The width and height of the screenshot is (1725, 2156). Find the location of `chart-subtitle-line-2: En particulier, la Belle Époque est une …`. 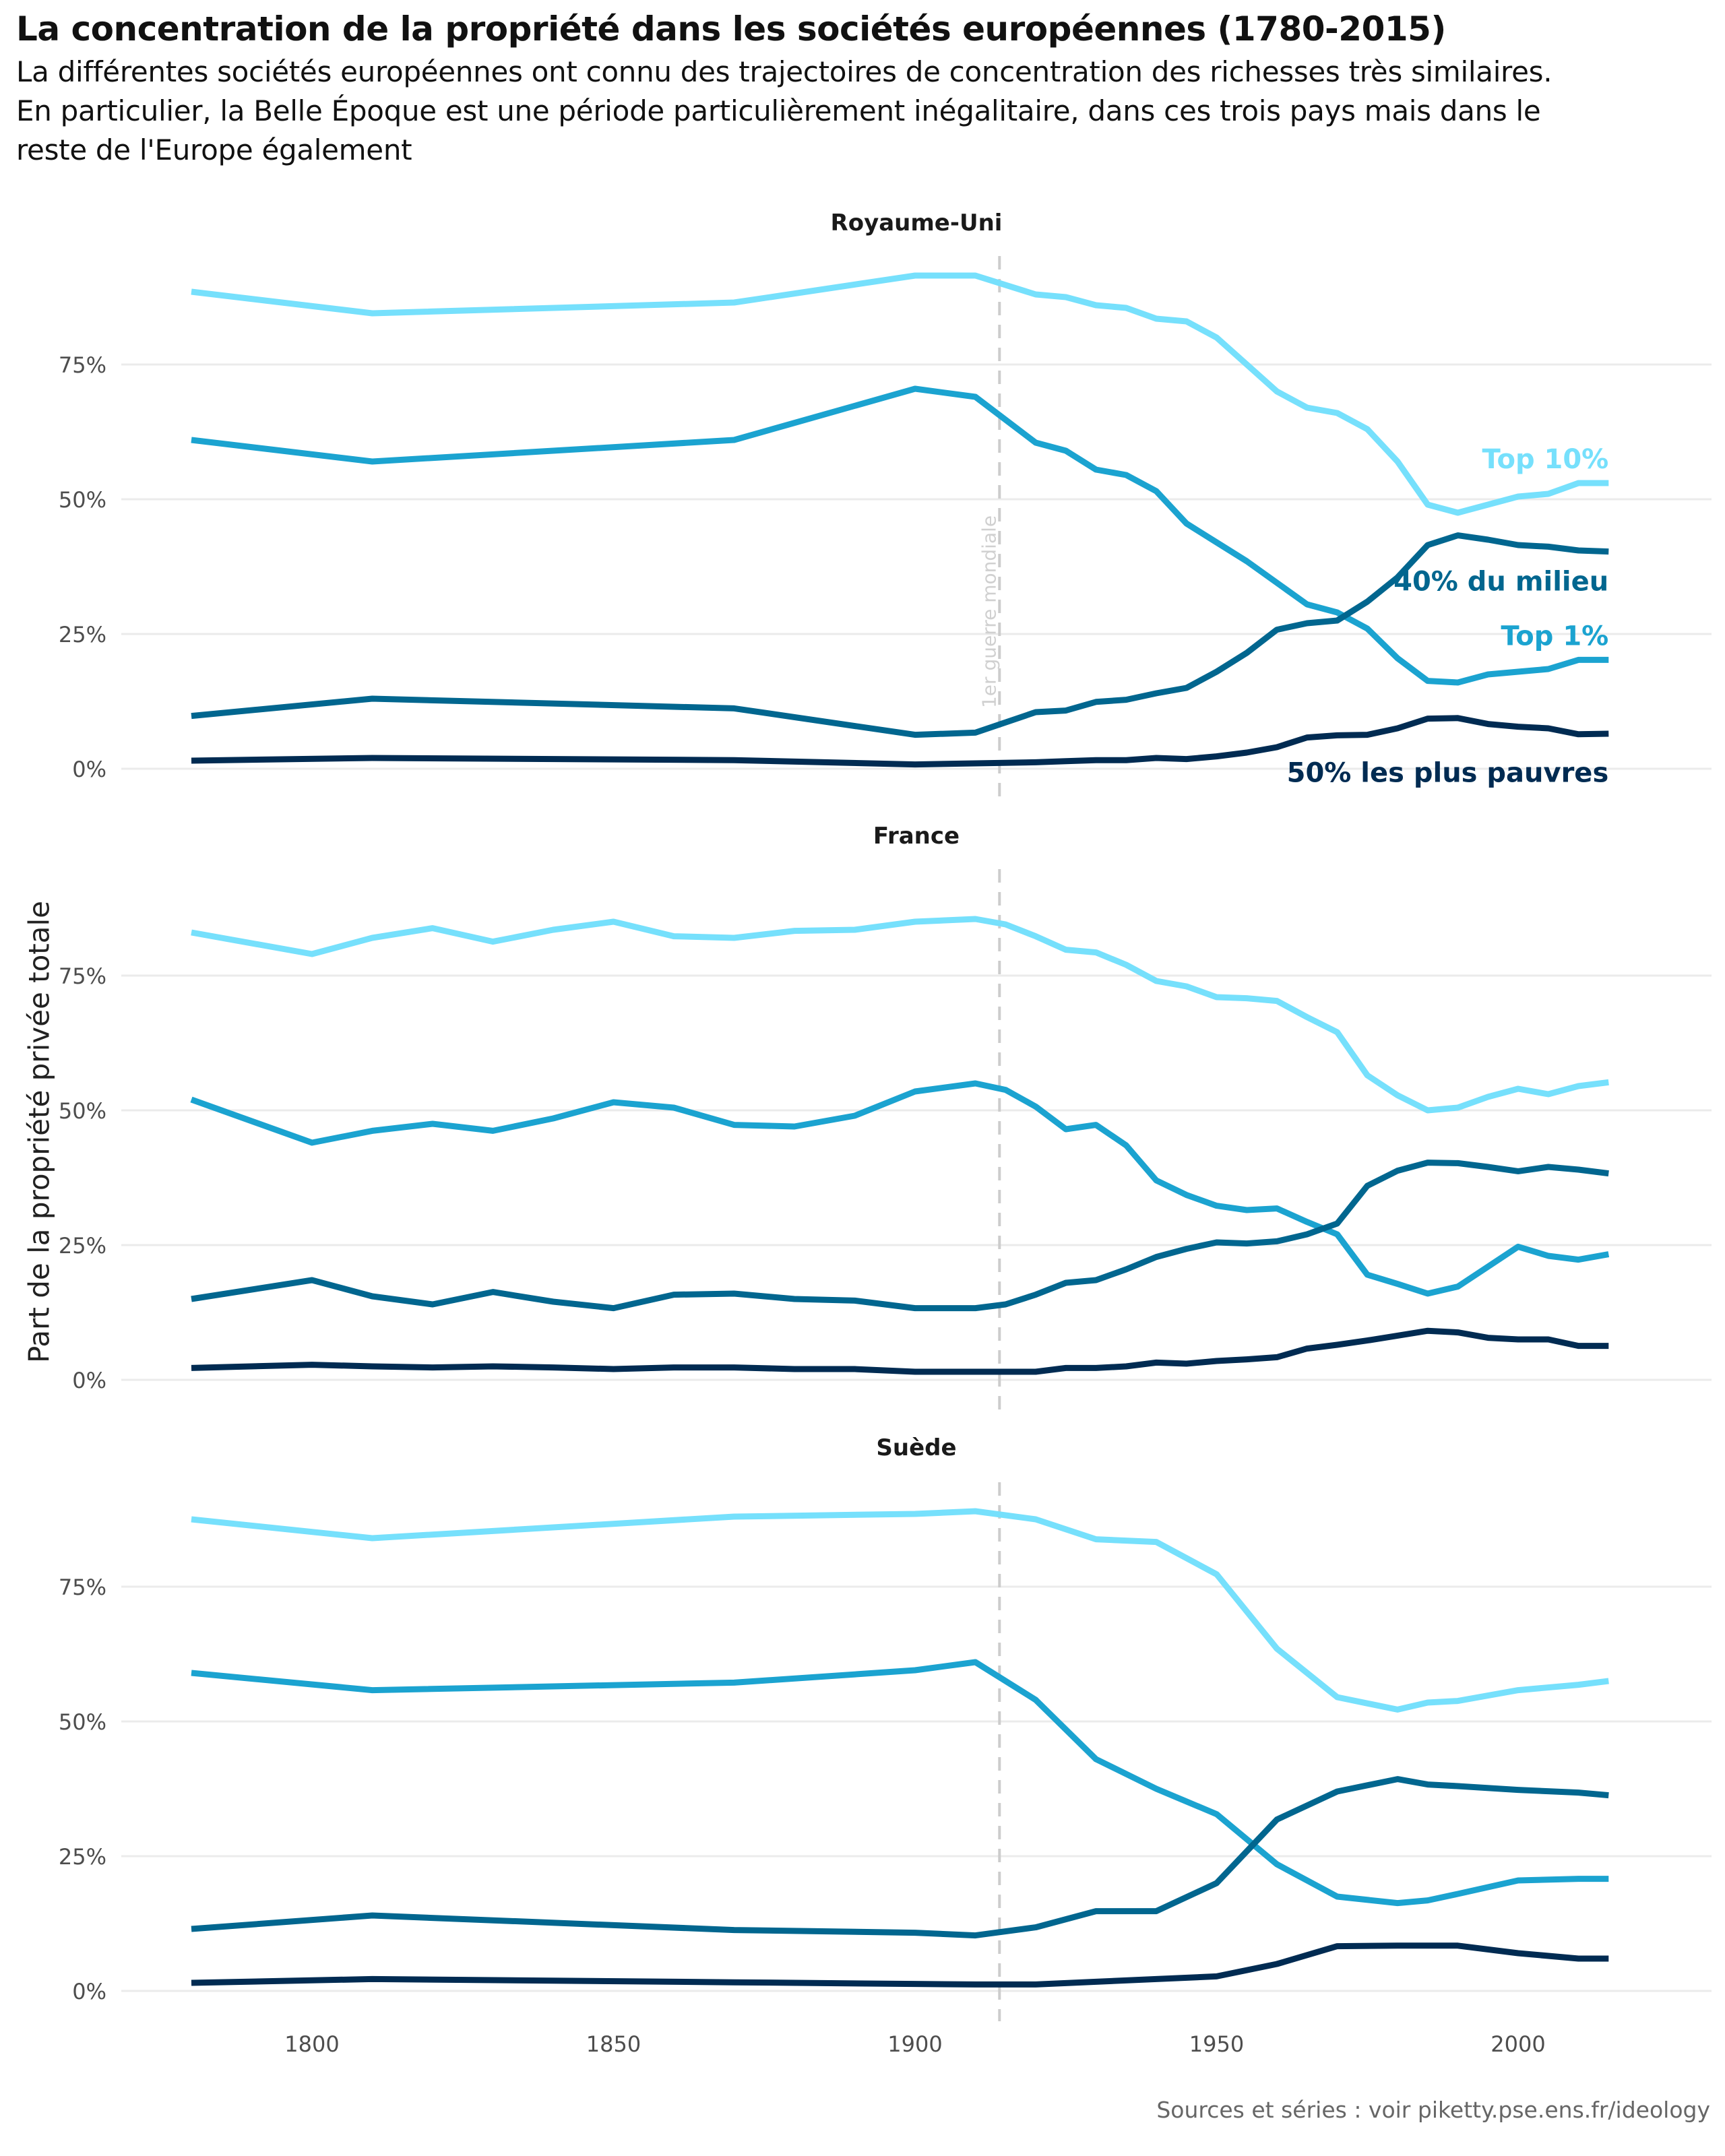

chart-subtitle-line-2: En particulier, la Belle Époque est une … is located at coordinates (778, 110).